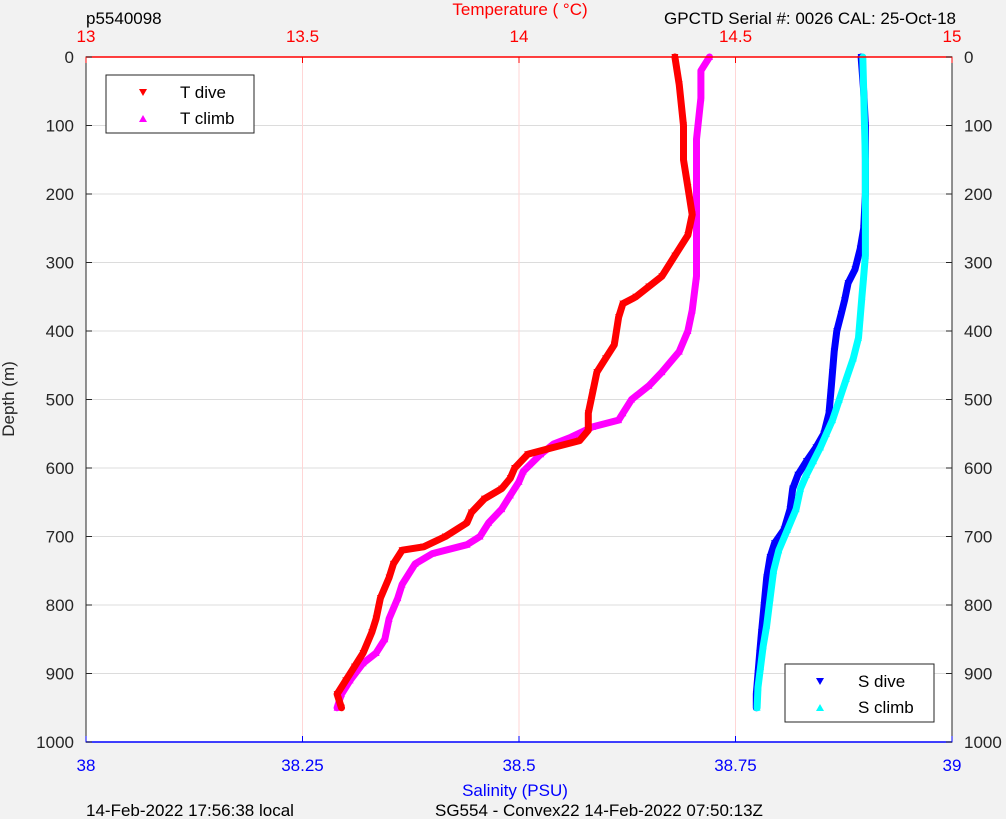  Describe the element at coordinates (735, 765) in the screenshot. I see `bottom-tick-label: 38.75` at that location.